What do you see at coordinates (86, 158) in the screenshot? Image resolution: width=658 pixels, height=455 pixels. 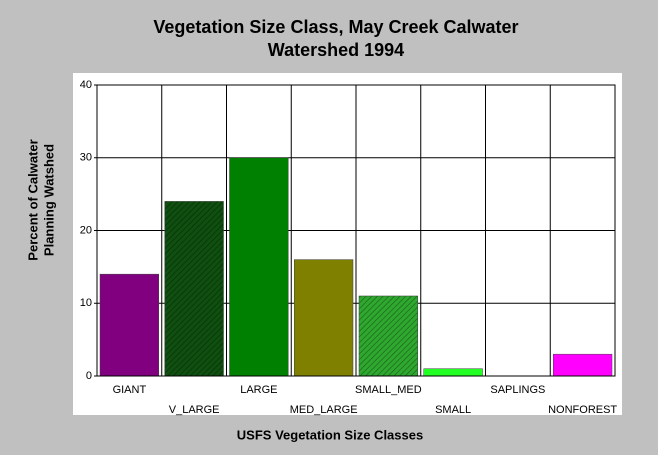 I see `y-tick-label: 30` at bounding box center [86, 158].